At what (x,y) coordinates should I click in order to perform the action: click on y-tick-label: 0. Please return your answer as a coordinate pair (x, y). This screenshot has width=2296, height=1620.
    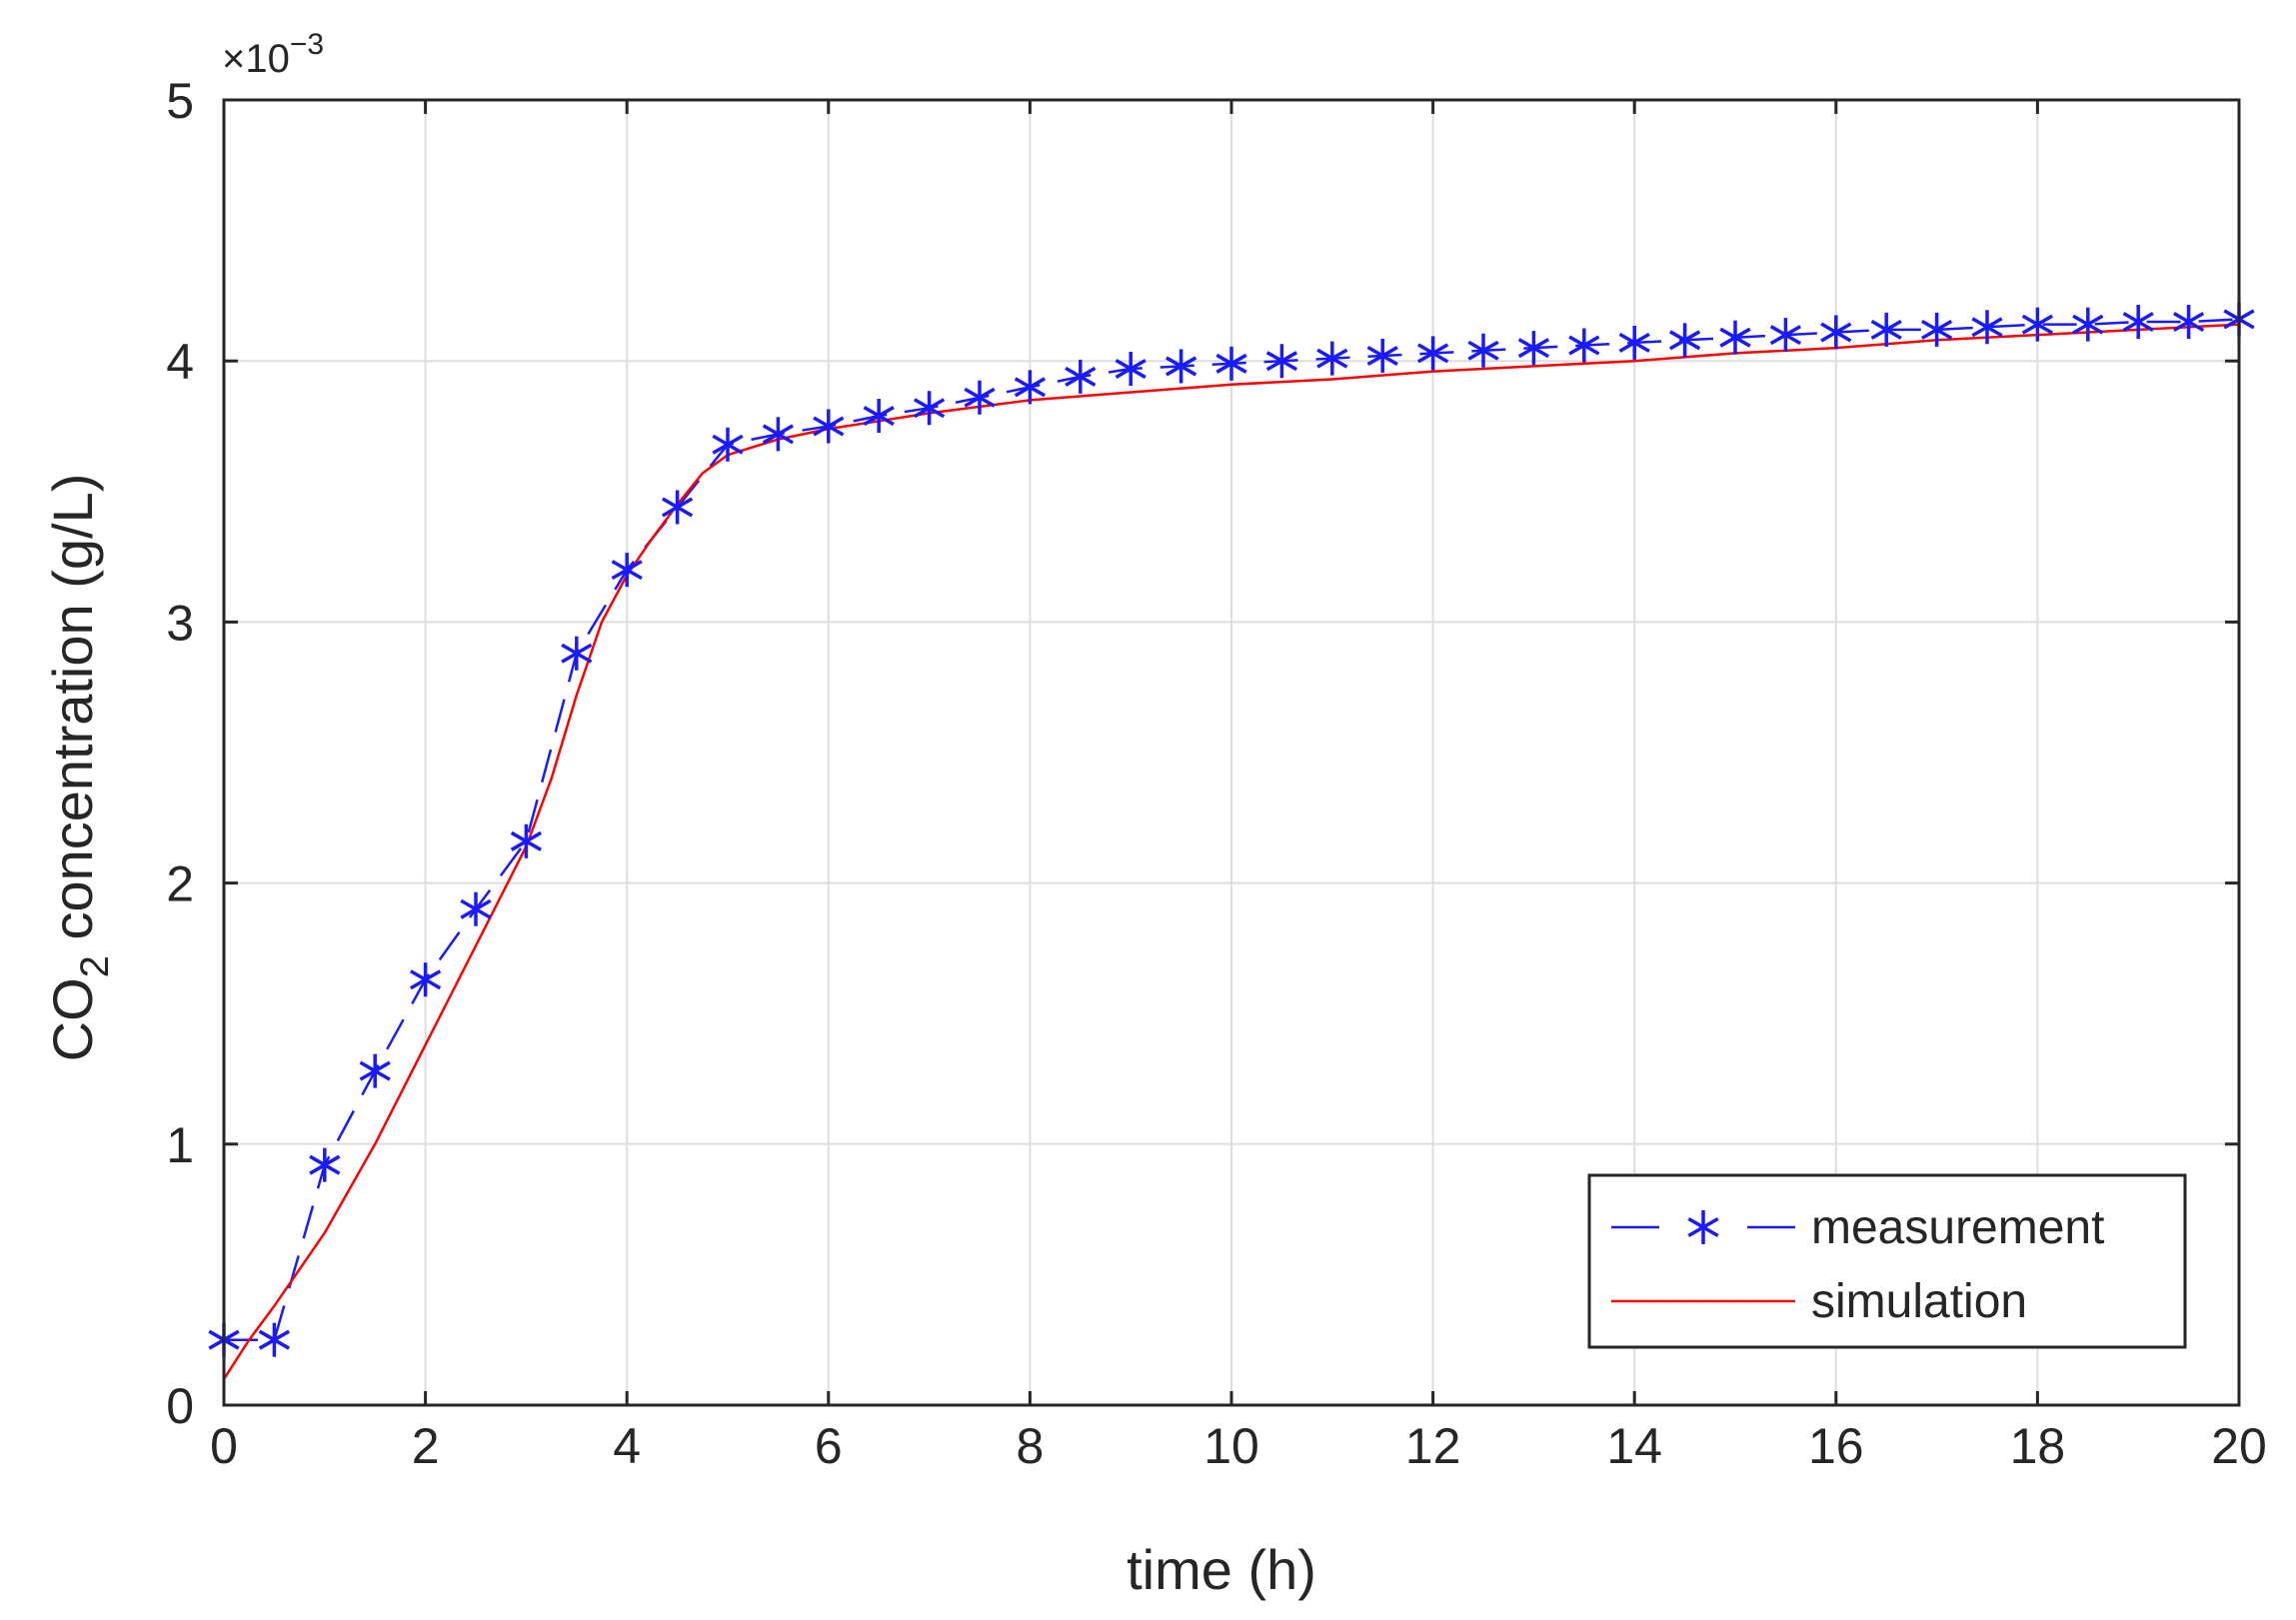
    Looking at the image, I should click on (180, 1406).